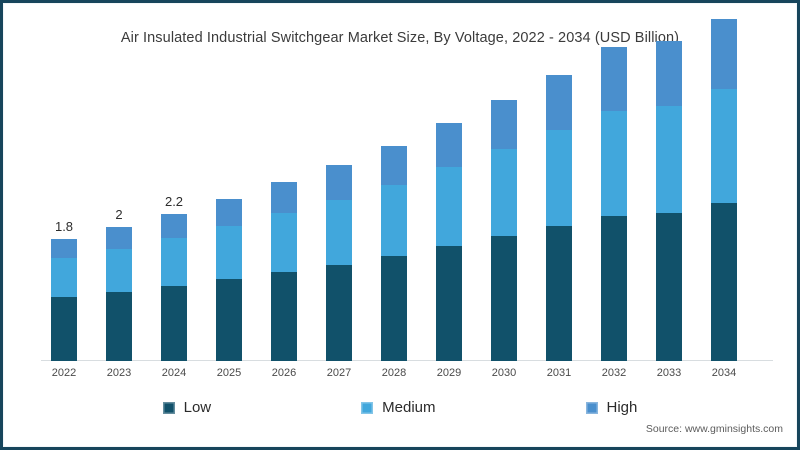 This screenshot has height=450, width=800. I want to click on chart-legend: Low Medium High, so click(400, 407).